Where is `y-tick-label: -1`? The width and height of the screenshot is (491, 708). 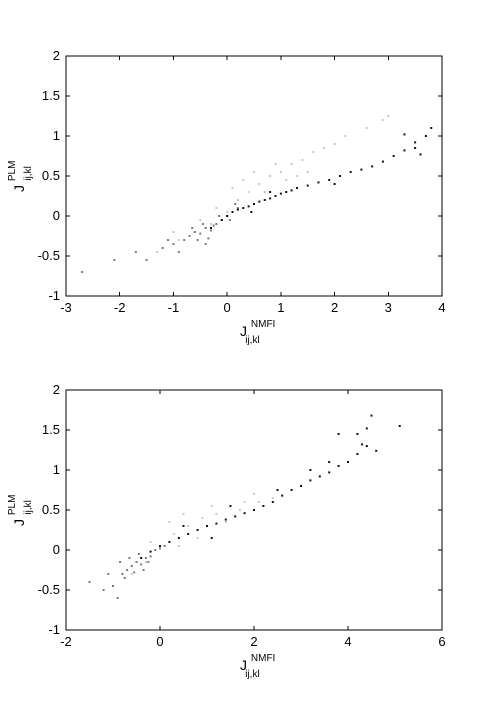 y-tick-label: -1 is located at coordinates (54, 295).